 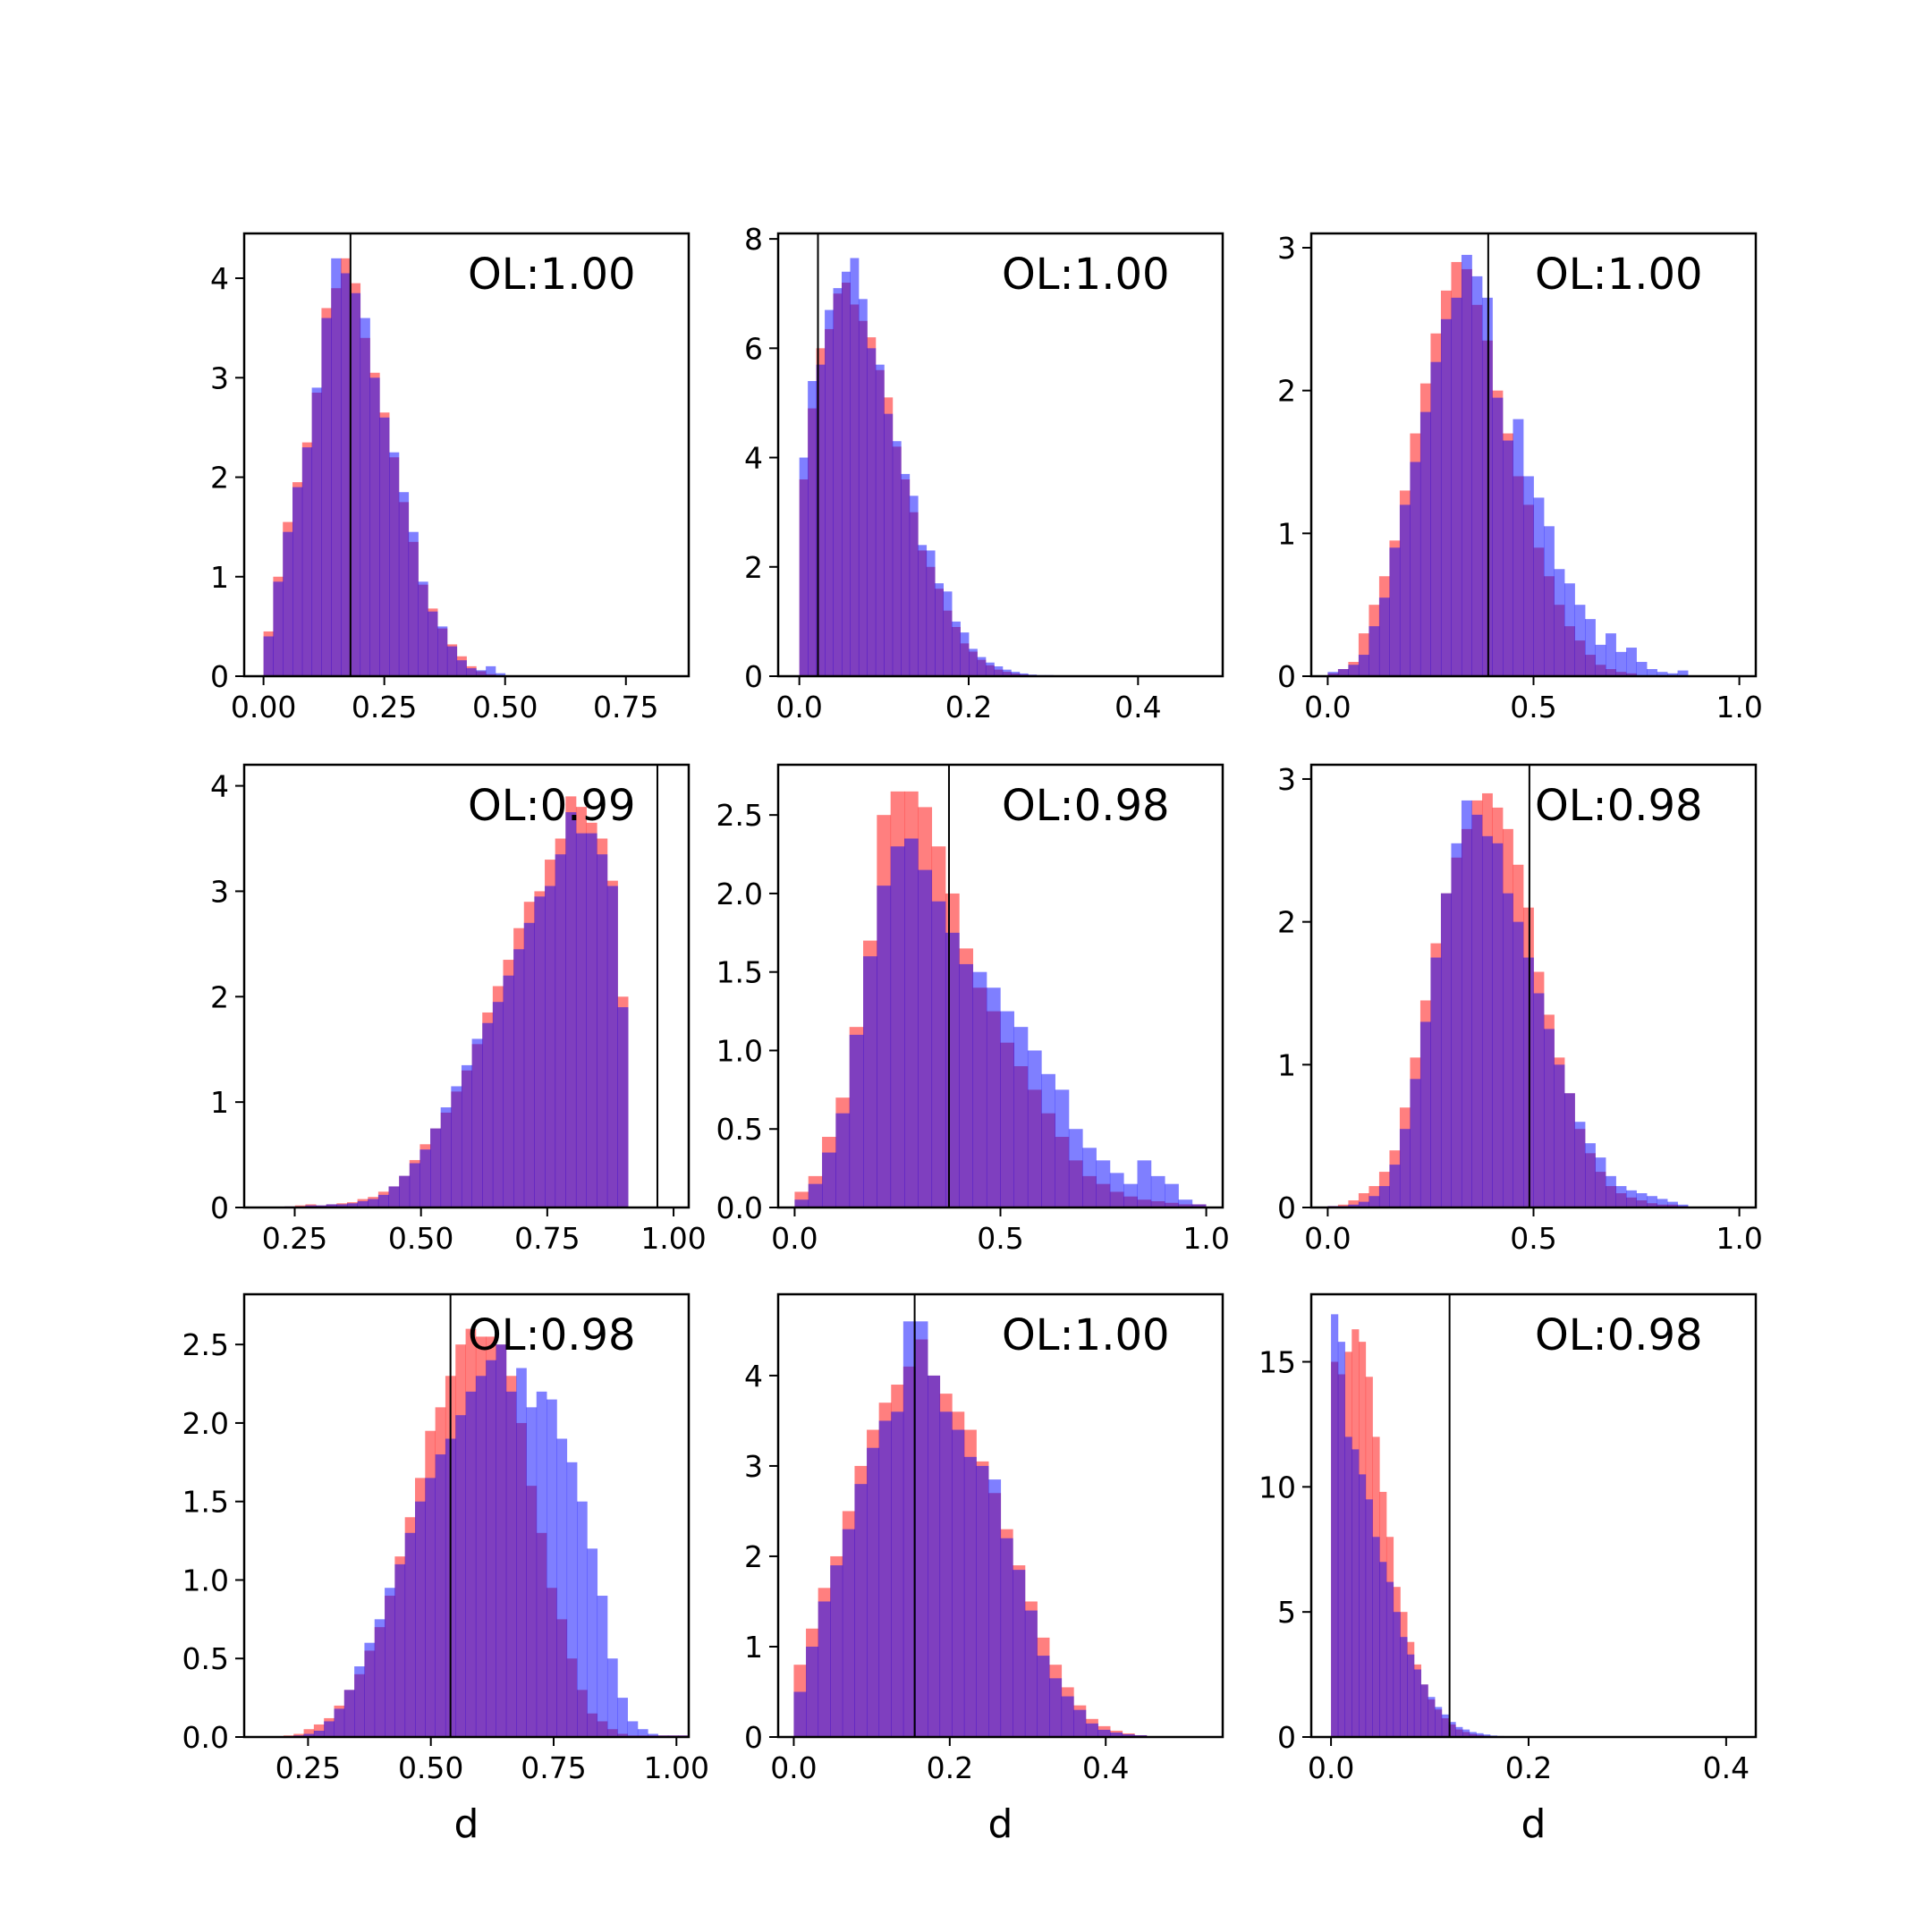 What do you see at coordinates (219, 891) in the screenshot?
I see `y-tick-label: 3` at bounding box center [219, 891].